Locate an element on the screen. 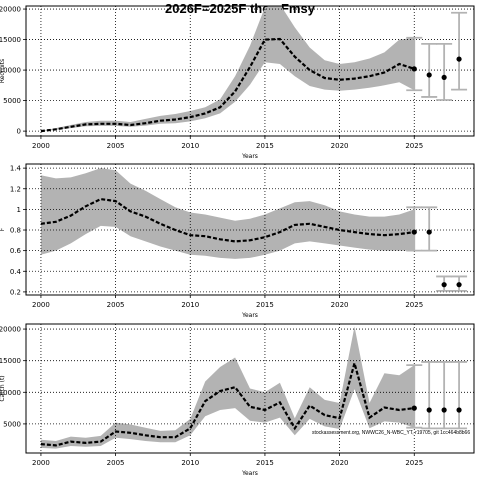 The image size is (480, 480). recruitment-forecast-point-2025 is located at coordinates (414, 69).